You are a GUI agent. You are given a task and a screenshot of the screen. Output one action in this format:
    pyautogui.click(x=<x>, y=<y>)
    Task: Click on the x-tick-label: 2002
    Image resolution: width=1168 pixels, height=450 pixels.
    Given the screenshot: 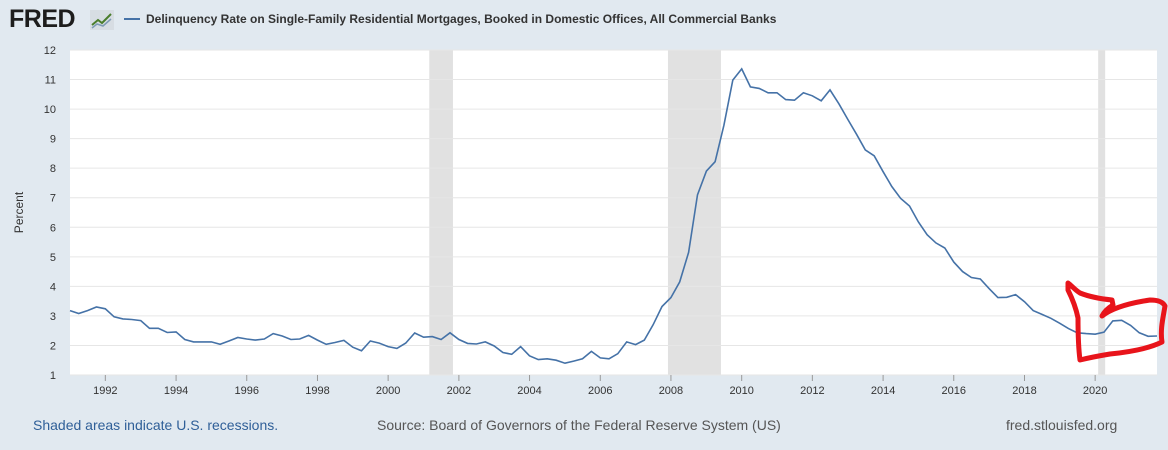 What is the action you would take?
    pyautogui.click(x=459, y=391)
    